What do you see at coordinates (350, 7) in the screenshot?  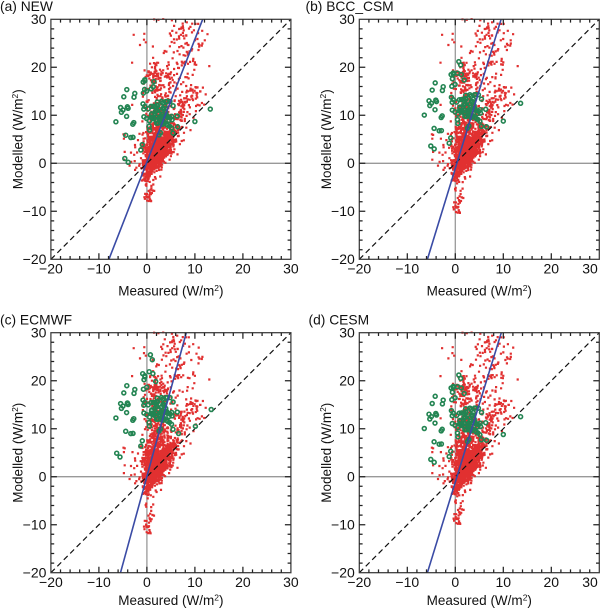 I see `svg-text: (b) BCC_CSM` at bounding box center [350, 7].